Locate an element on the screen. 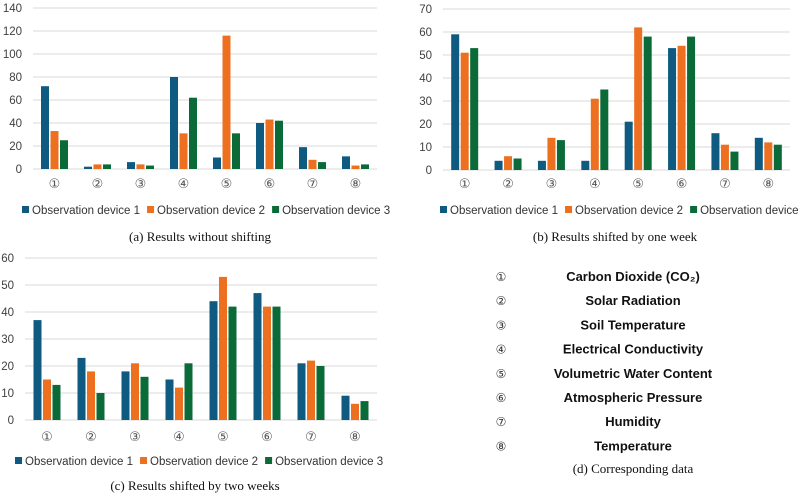 The height and width of the screenshot is (496, 800). x-tick-label: ⑧ is located at coordinates (768, 184).